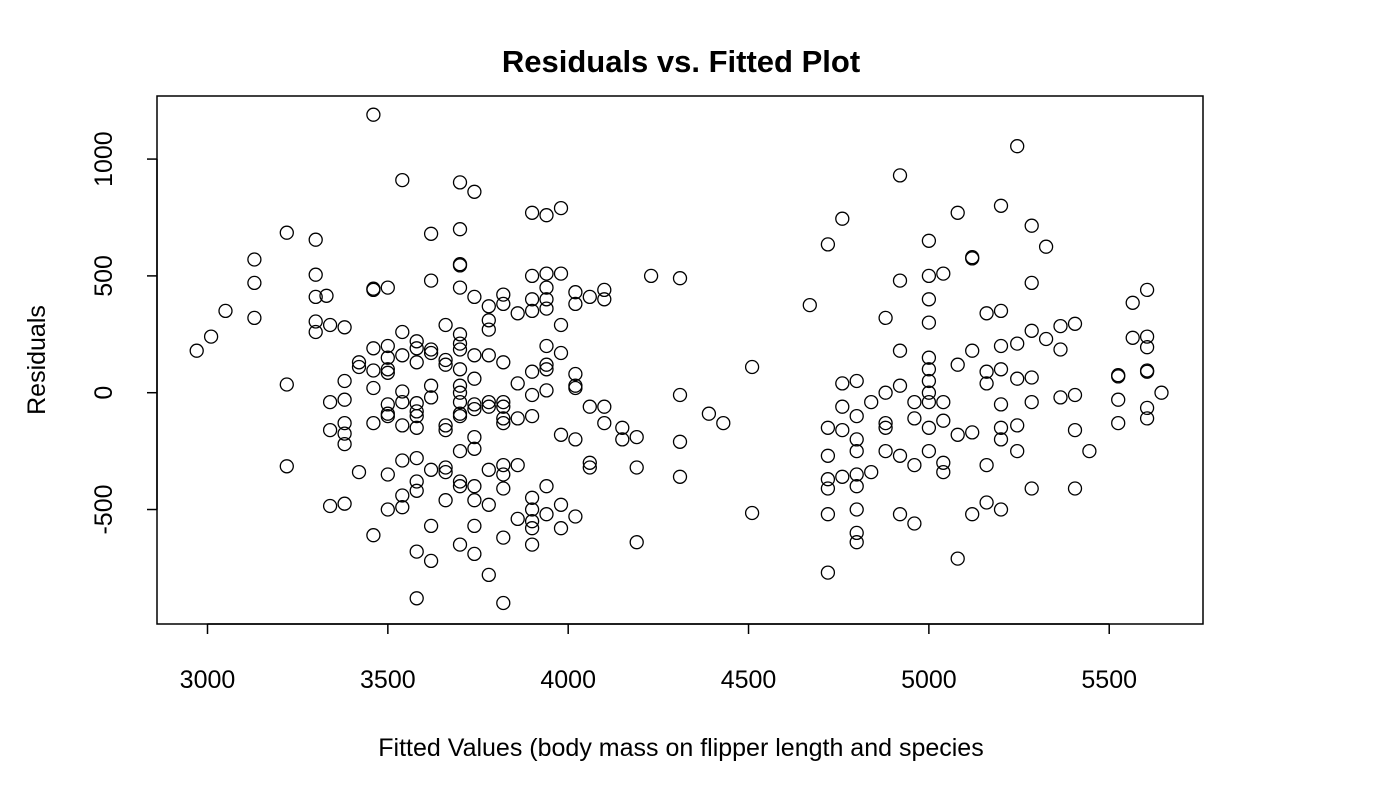 Image resolution: width=1394 pixels, height=808 pixels. What do you see at coordinates (208, 680) in the screenshot?
I see `x-tick-label: 3000` at bounding box center [208, 680].